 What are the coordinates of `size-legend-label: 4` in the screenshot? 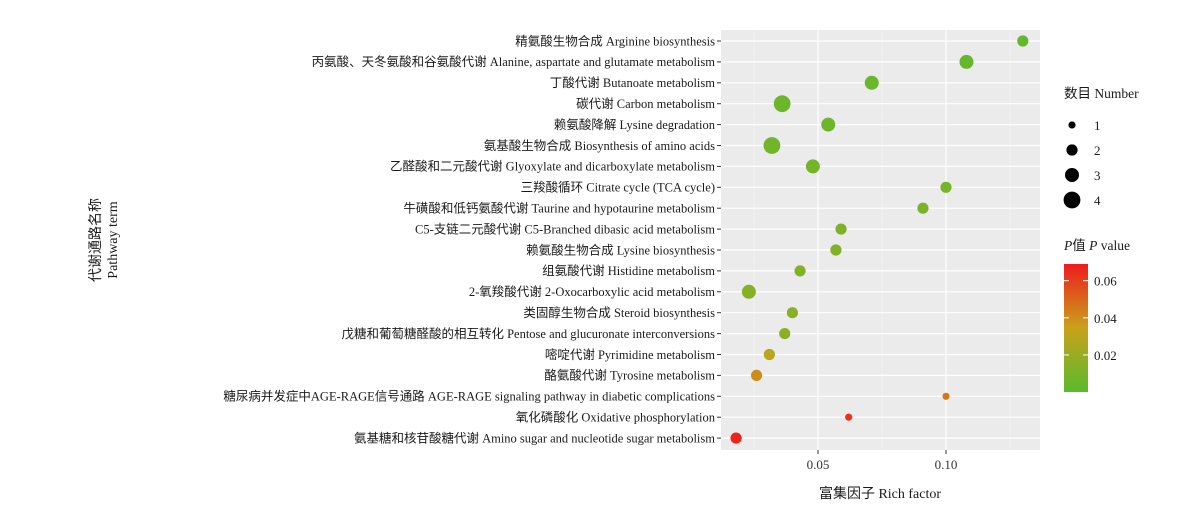 It's located at (1097, 200).